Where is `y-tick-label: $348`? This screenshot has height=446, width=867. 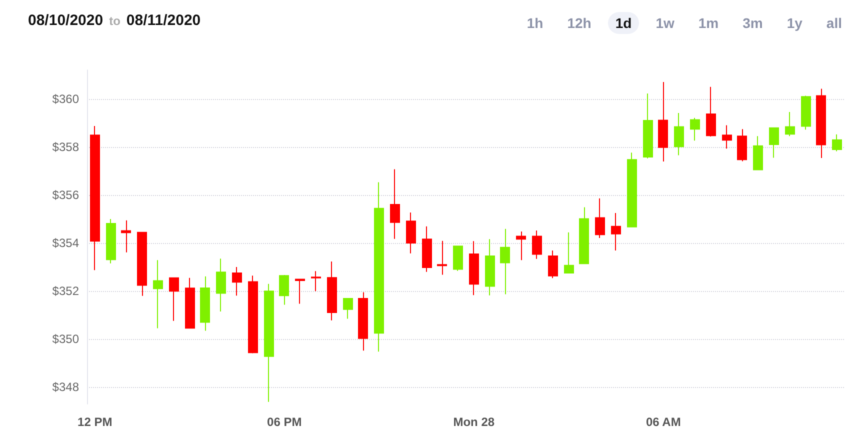 y-tick-label: $348 is located at coordinates (66, 387).